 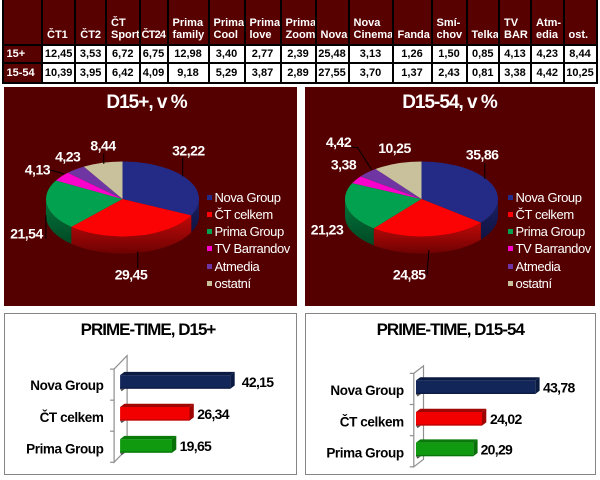 What do you see at coordinates (338, 142) in the screenshot?
I see `svg-text: 4,42` at bounding box center [338, 142].